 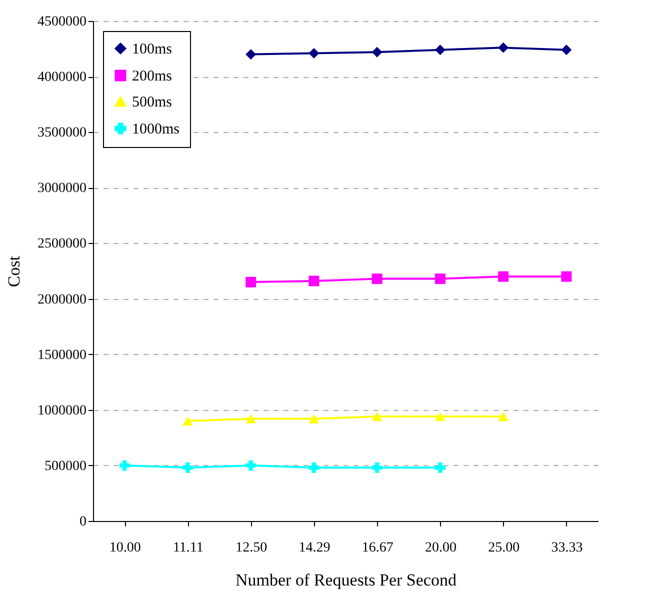 I want to click on legend-label: 200ms, so click(x=152, y=76).